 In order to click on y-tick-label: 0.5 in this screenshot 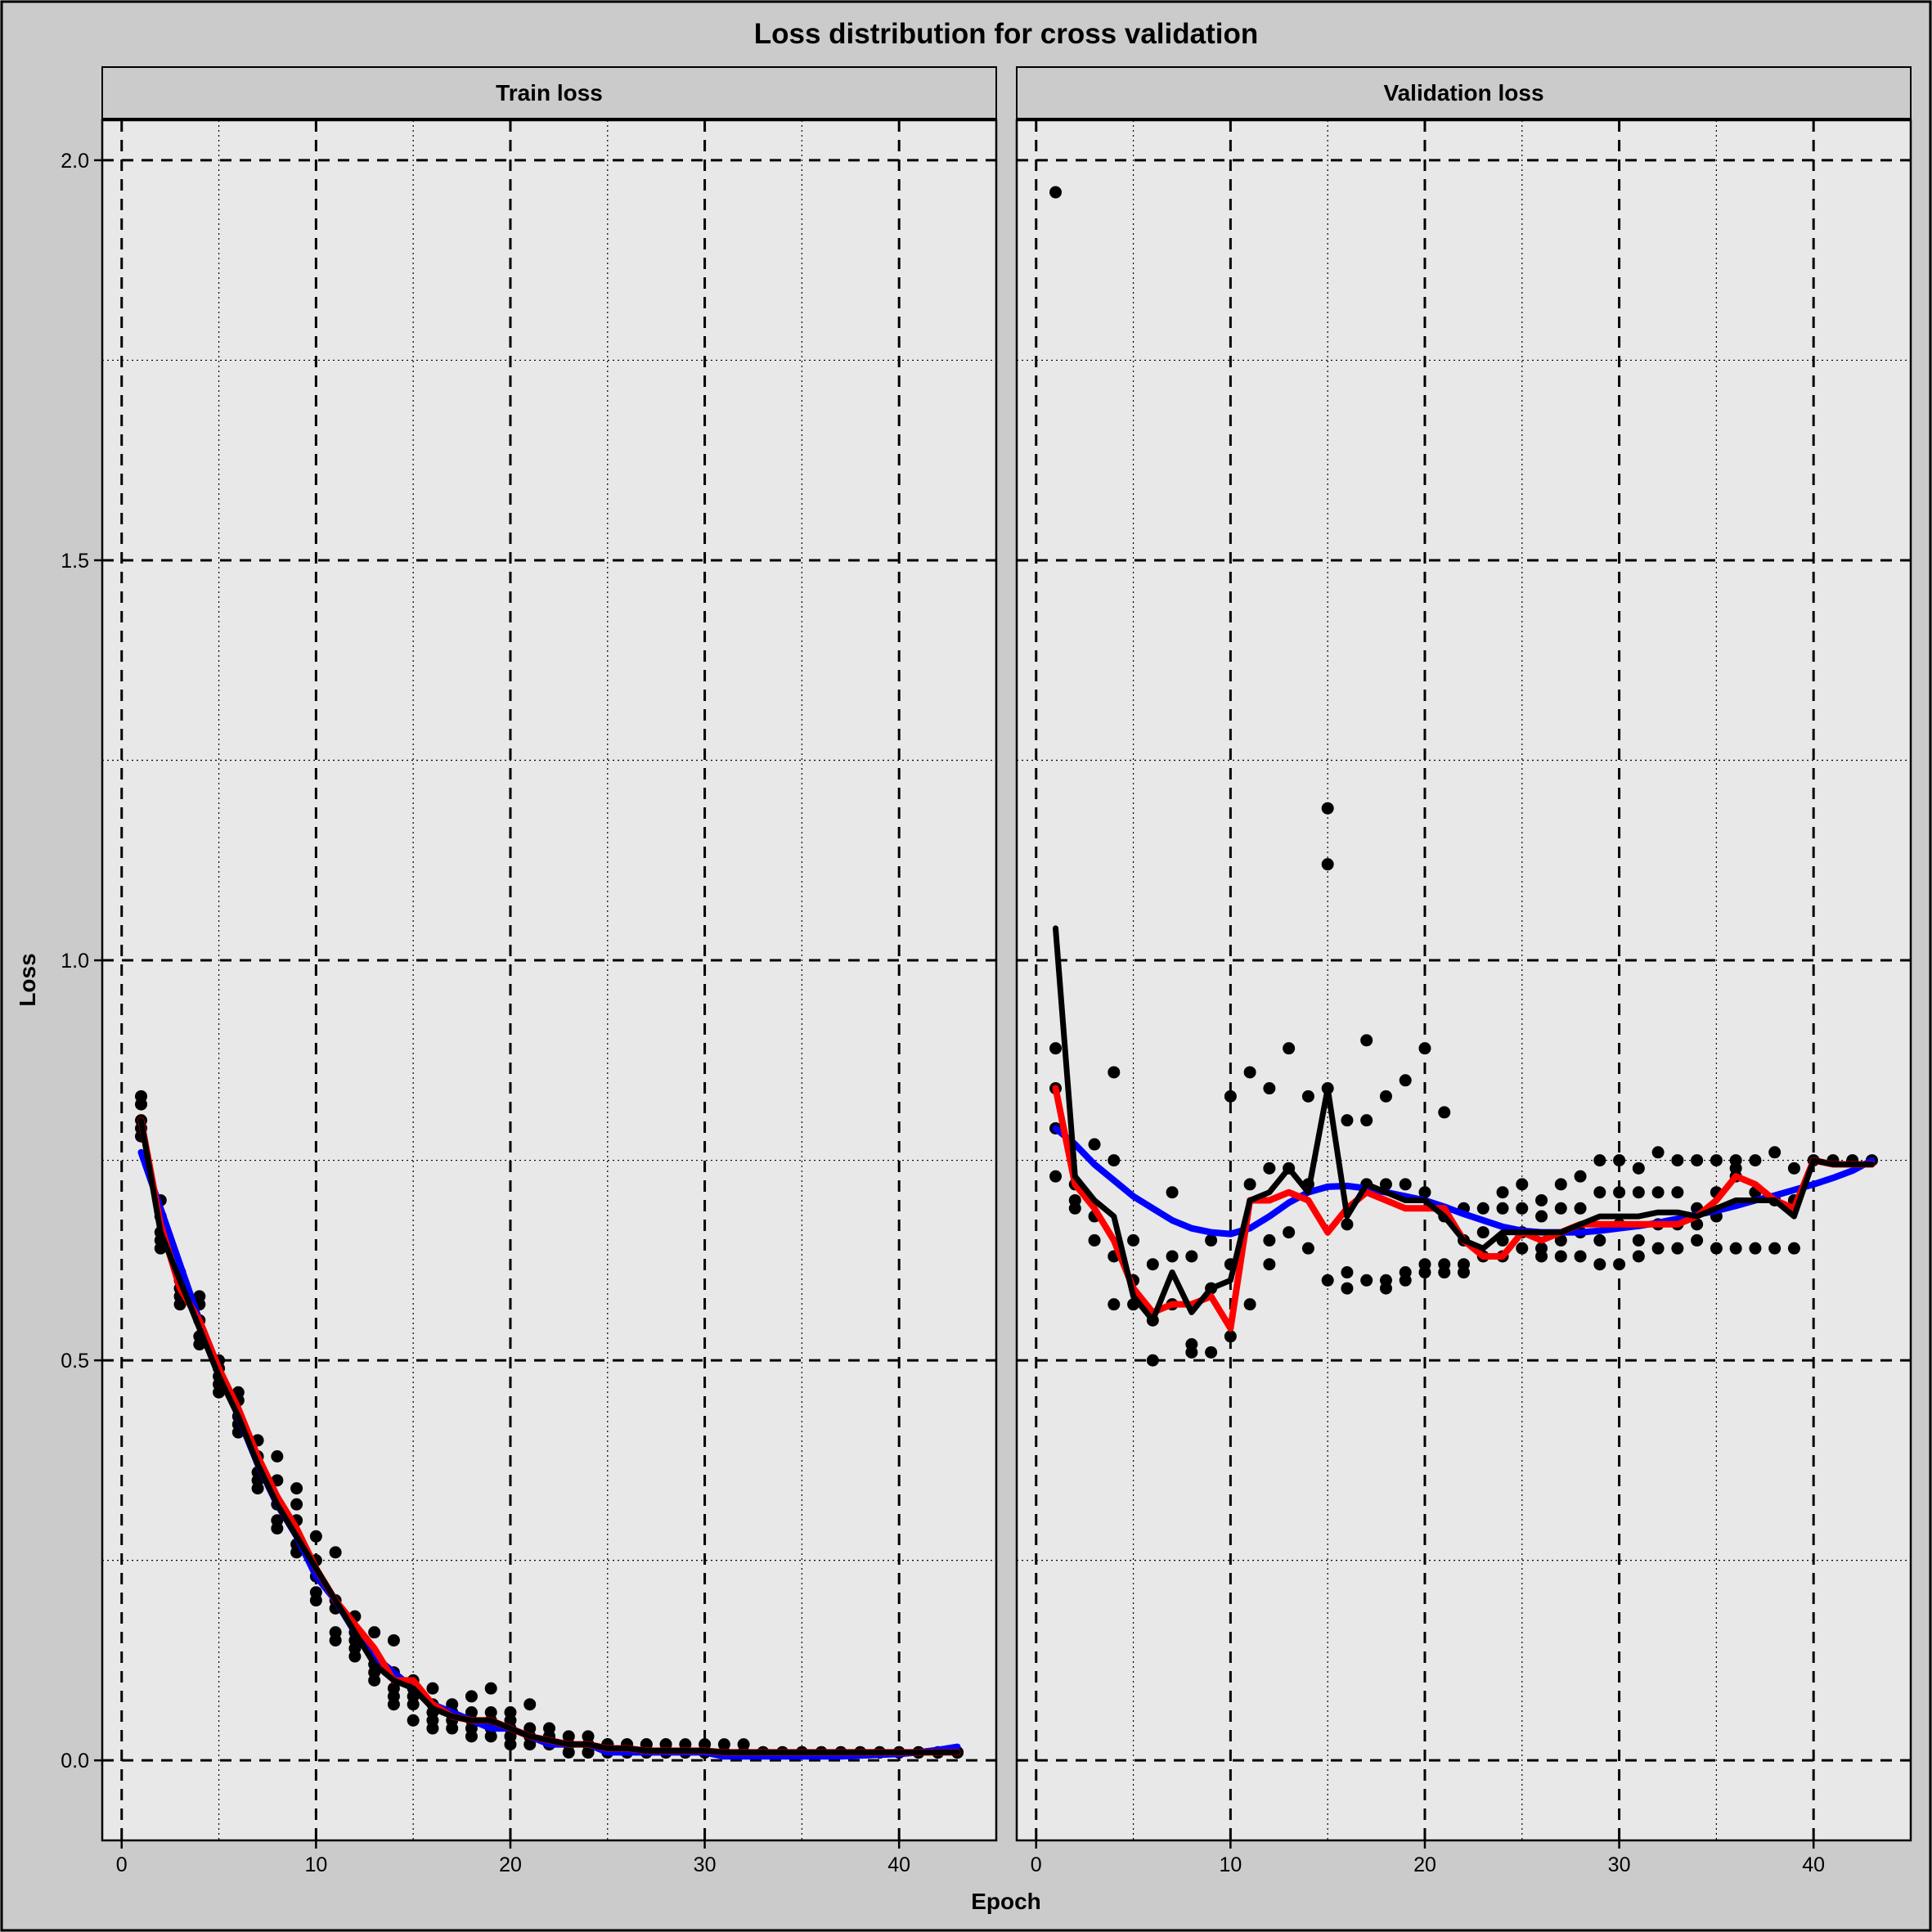, I will do `click(75, 1362)`.